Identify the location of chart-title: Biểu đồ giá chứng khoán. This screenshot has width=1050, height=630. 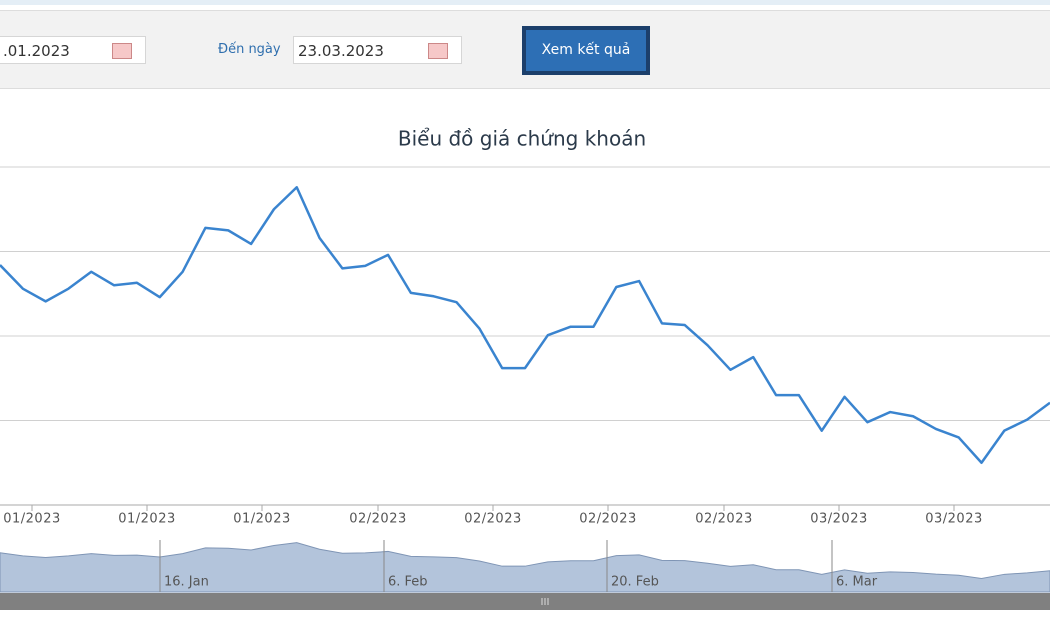
(522, 139).